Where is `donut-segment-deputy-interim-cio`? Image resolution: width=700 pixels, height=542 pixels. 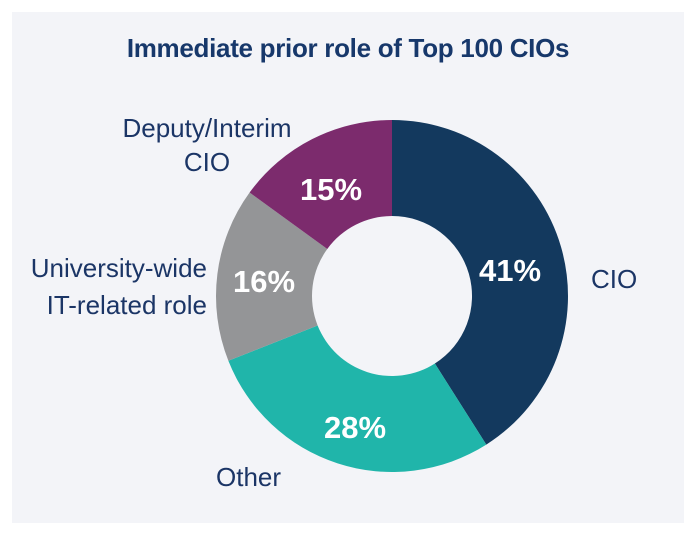 donut-segment-deputy-interim-cio is located at coordinates (320, 184).